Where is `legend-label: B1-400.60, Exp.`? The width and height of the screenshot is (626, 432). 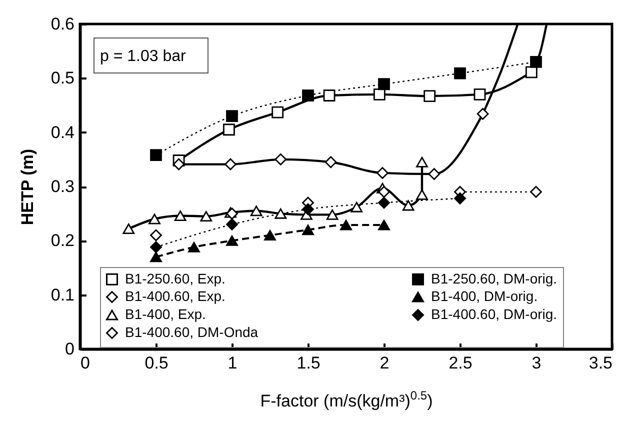 legend-label: B1-400.60, Exp. is located at coordinates (175, 296).